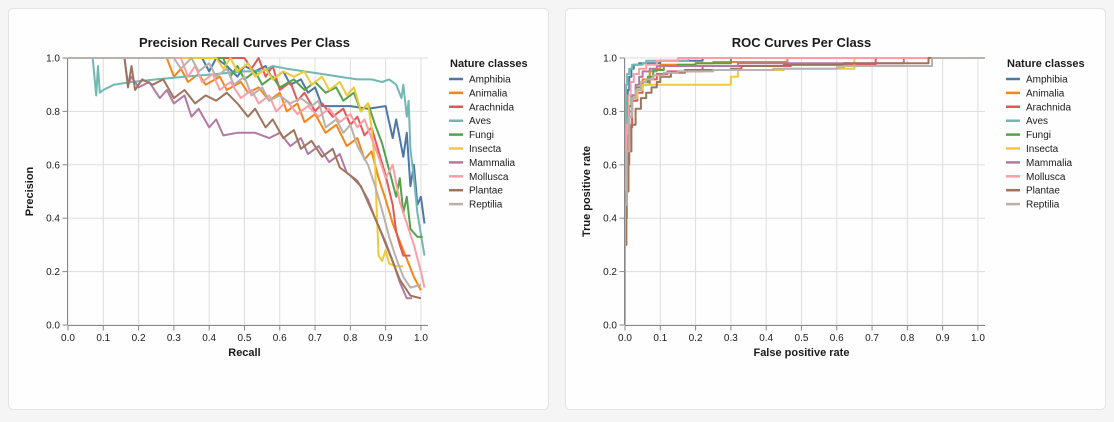  What do you see at coordinates (244, 353) in the screenshot?
I see `x-axis-title: Recall` at bounding box center [244, 353].